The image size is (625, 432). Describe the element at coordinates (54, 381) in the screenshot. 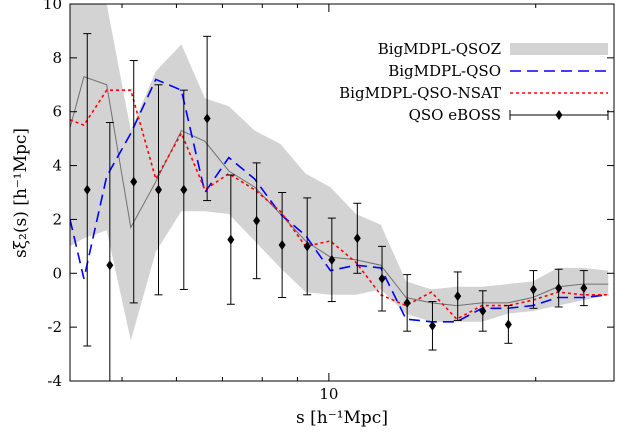

I see `y-tick-label: -4` at that location.